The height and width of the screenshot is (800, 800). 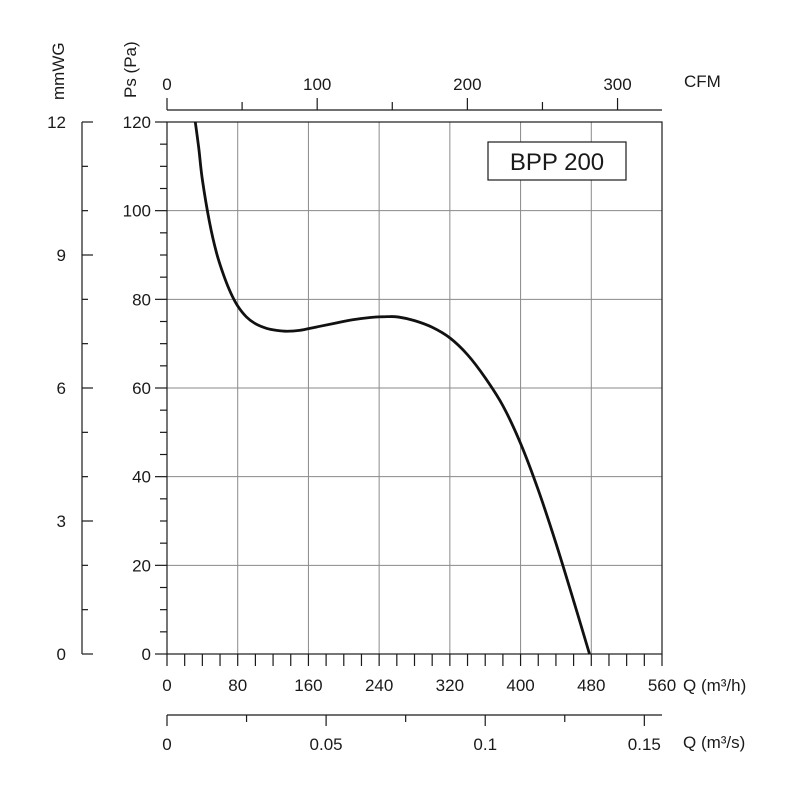 What do you see at coordinates (146, 654) in the screenshot?
I see `pressure-tick-label: 0` at bounding box center [146, 654].